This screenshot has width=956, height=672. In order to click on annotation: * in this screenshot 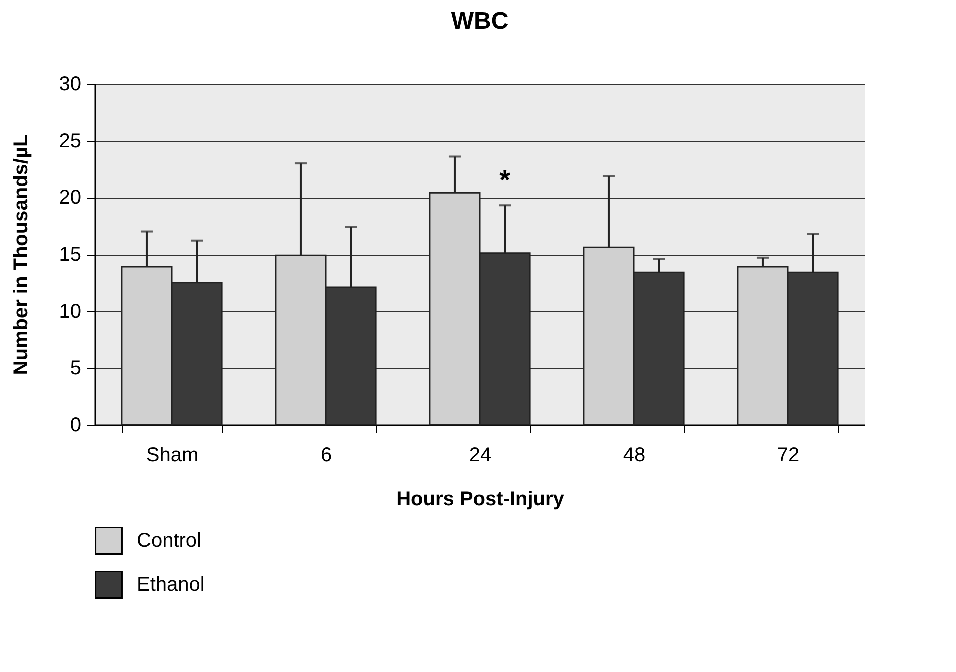, I will do `click(505, 180)`.